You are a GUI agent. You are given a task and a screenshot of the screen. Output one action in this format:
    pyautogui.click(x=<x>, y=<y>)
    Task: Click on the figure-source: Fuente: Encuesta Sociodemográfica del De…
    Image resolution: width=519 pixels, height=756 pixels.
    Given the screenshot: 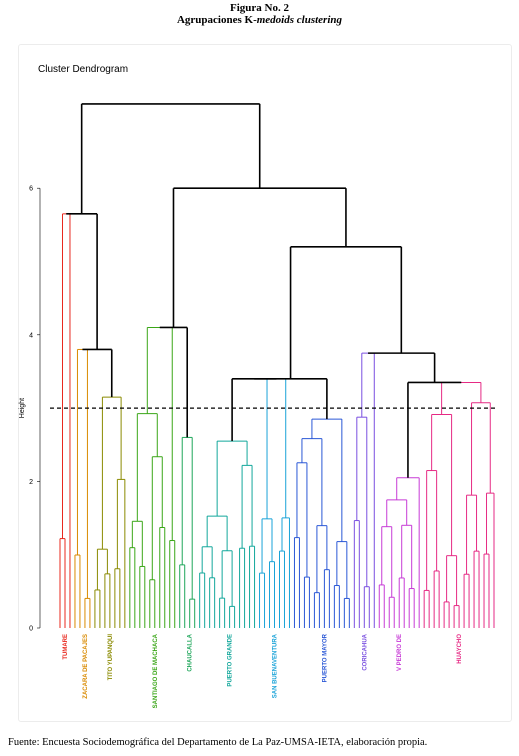 What is the action you would take?
    pyautogui.click(x=218, y=742)
    